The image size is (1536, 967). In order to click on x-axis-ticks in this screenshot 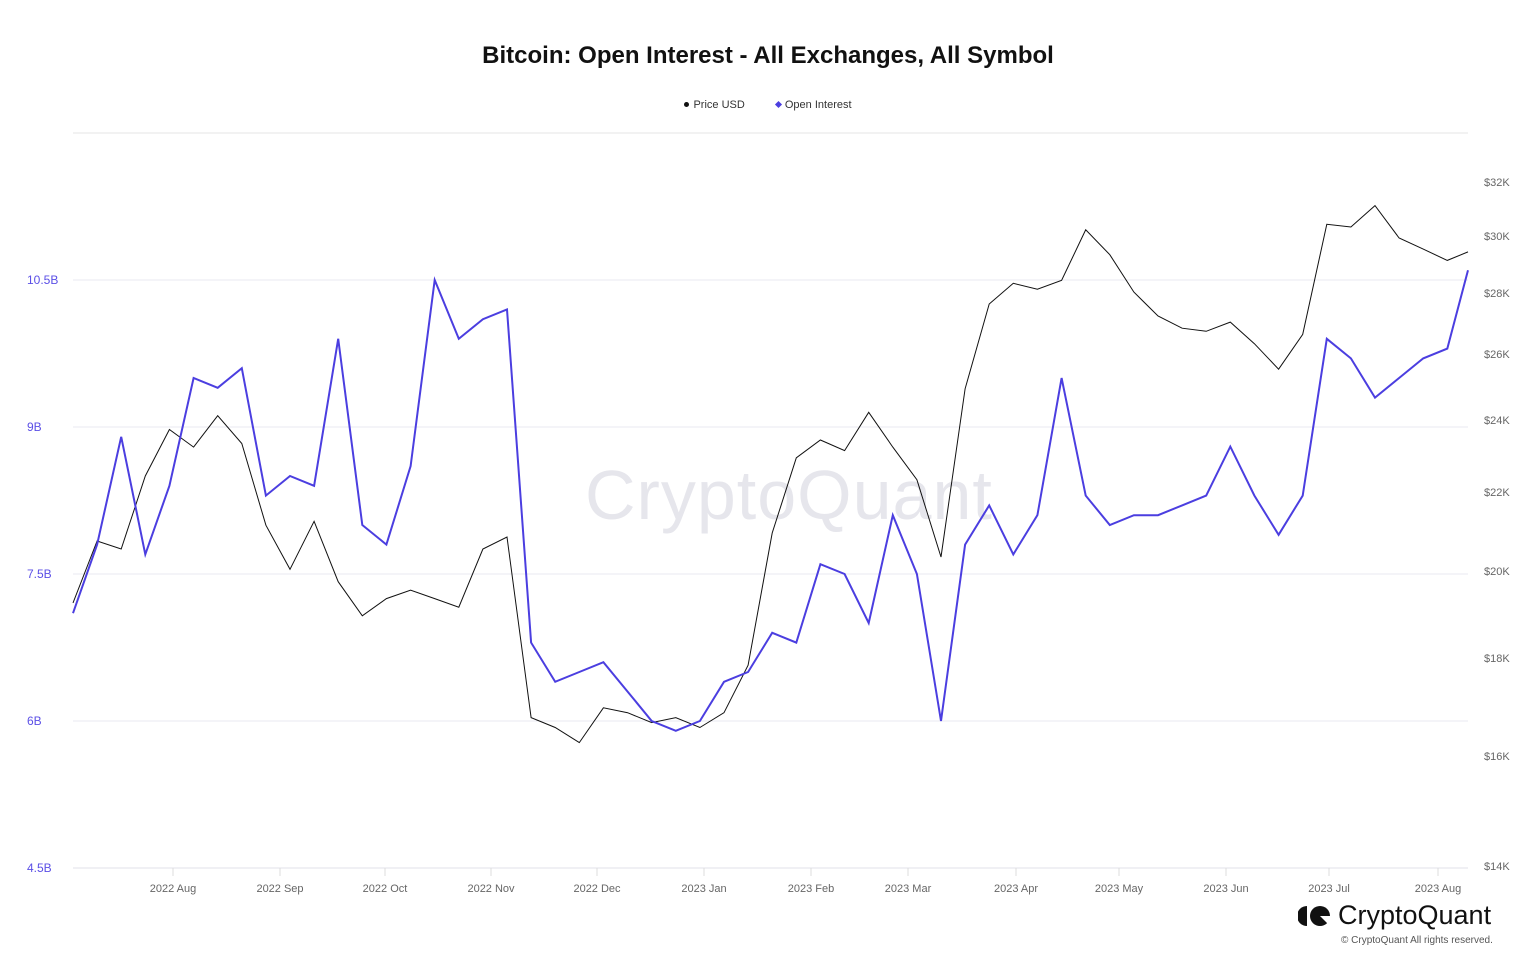, I will do `click(805, 872)`.